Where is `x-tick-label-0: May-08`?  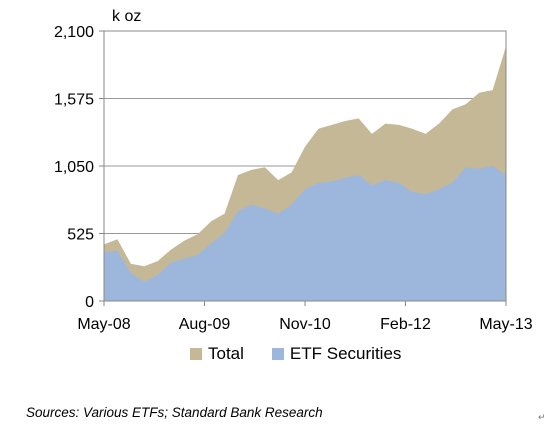
x-tick-label-0: May-08 is located at coordinates (103, 324).